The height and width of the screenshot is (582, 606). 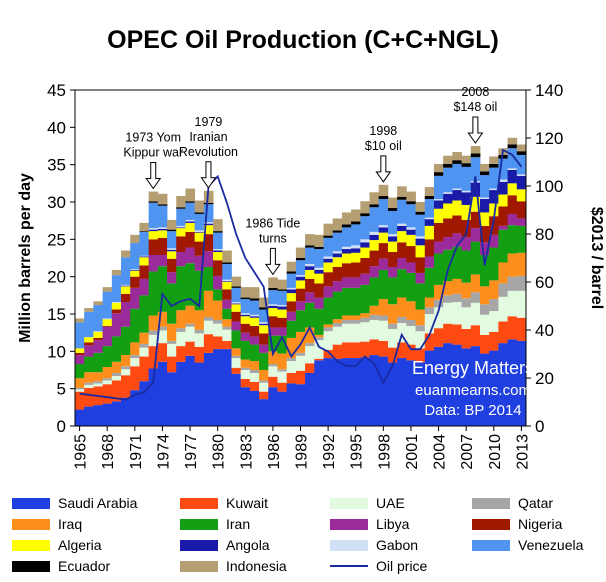 What do you see at coordinates (98, 334) in the screenshot?
I see `bar-algeria-1967` at bounding box center [98, 334].